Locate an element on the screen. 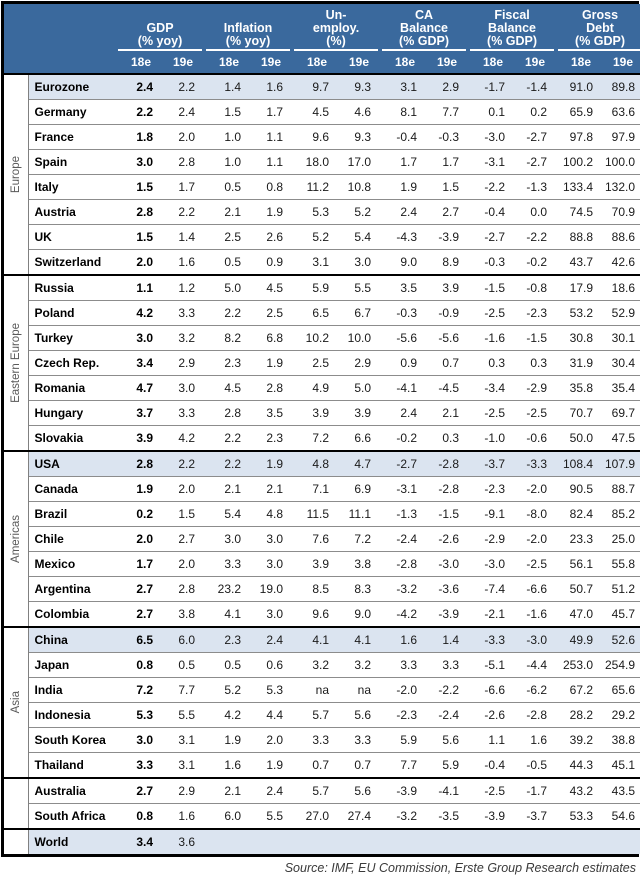  value-cell: 7.2 is located at coordinates (357, 539).